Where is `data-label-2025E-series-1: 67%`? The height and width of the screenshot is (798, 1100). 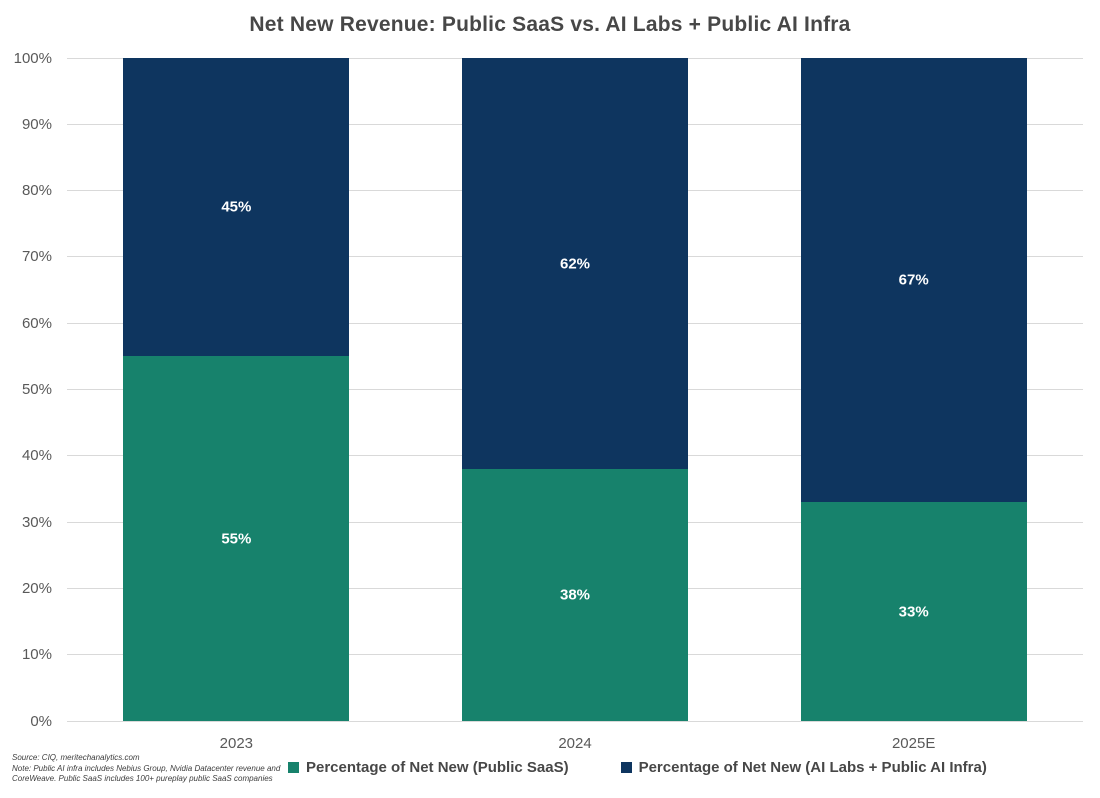 data-label-2025E-series-1: 67% is located at coordinates (913, 280).